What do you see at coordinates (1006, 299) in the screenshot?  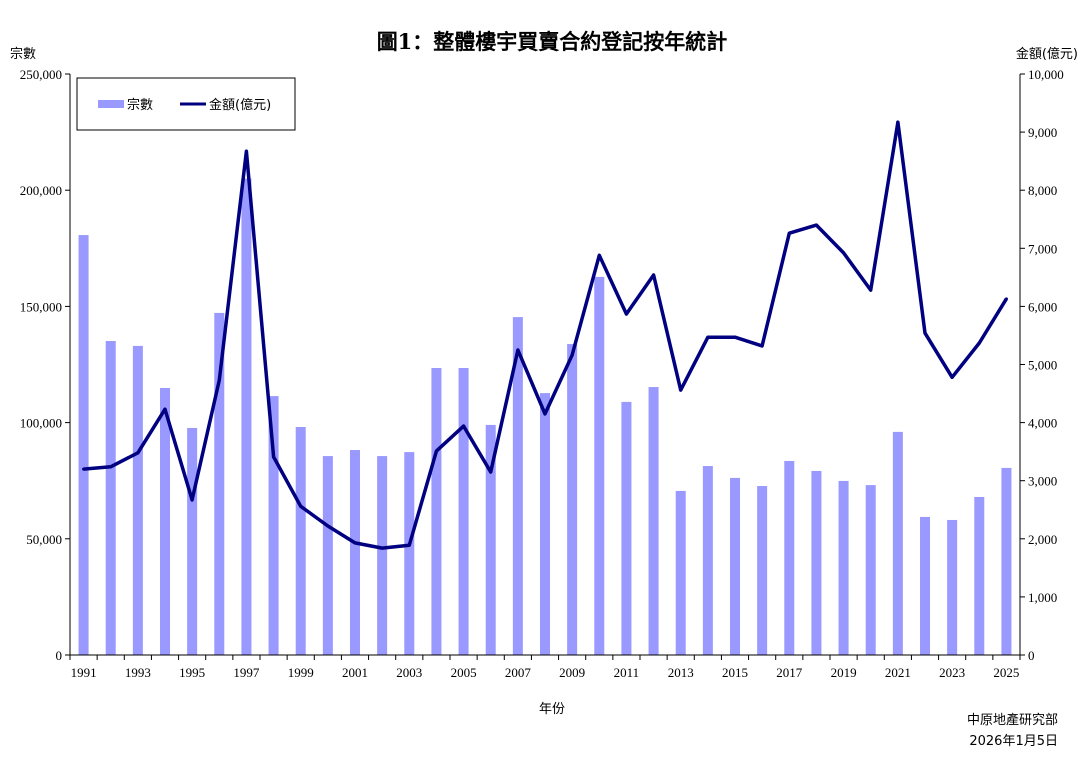 I see `line-point-2025` at bounding box center [1006, 299].